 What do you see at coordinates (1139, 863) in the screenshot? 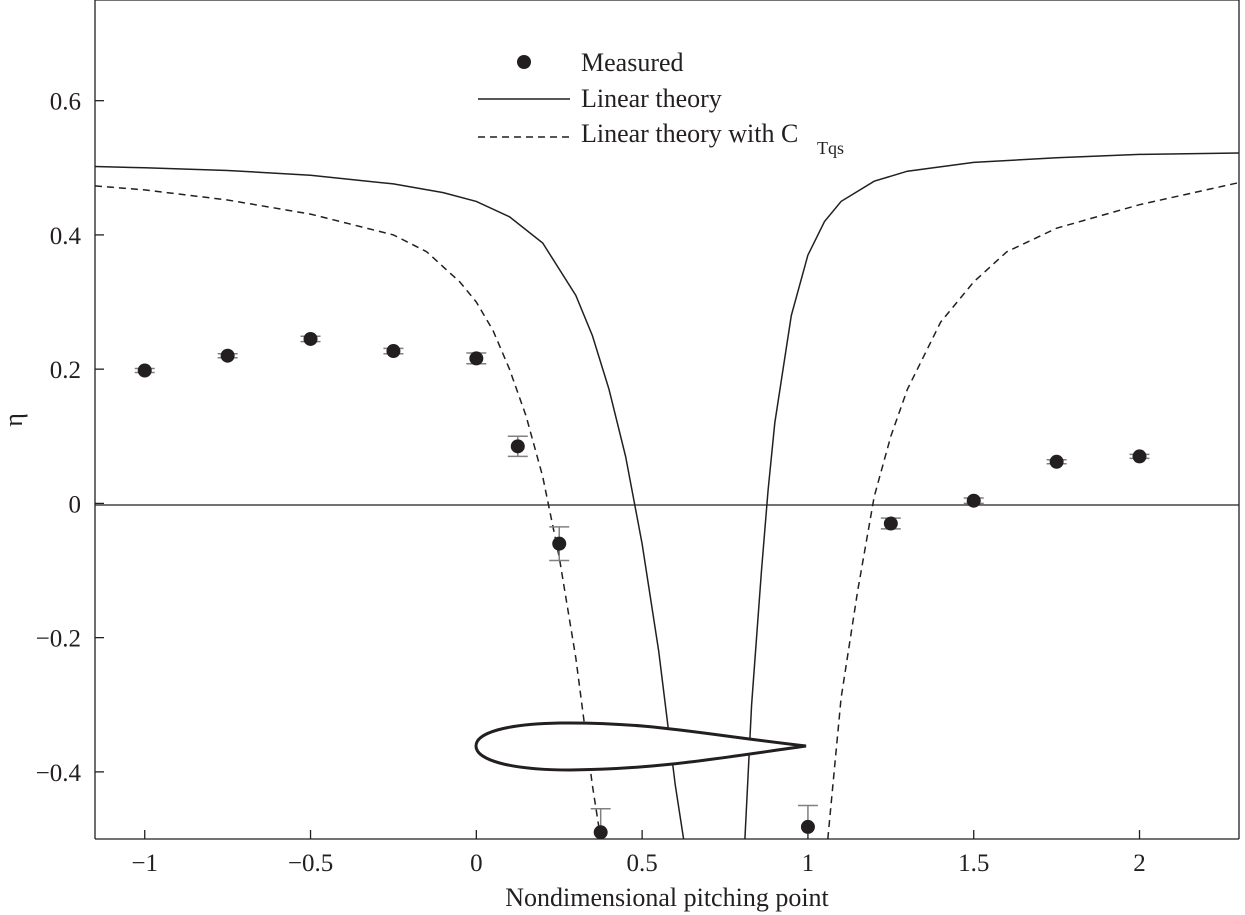
I see `x-tick-label: 2` at bounding box center [1139, 863].